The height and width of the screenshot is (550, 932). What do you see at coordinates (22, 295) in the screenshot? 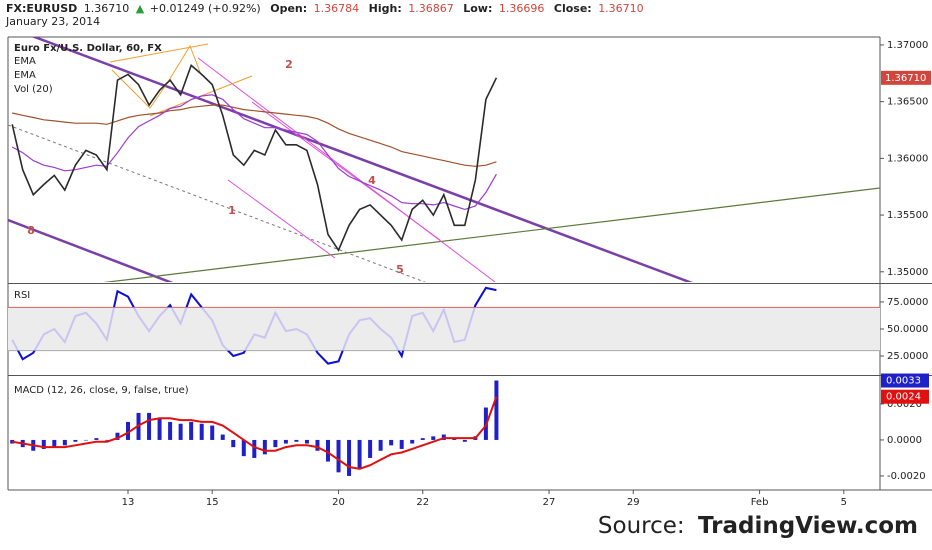
I see `panel-title: RSI` at bounding box center [22, 295].